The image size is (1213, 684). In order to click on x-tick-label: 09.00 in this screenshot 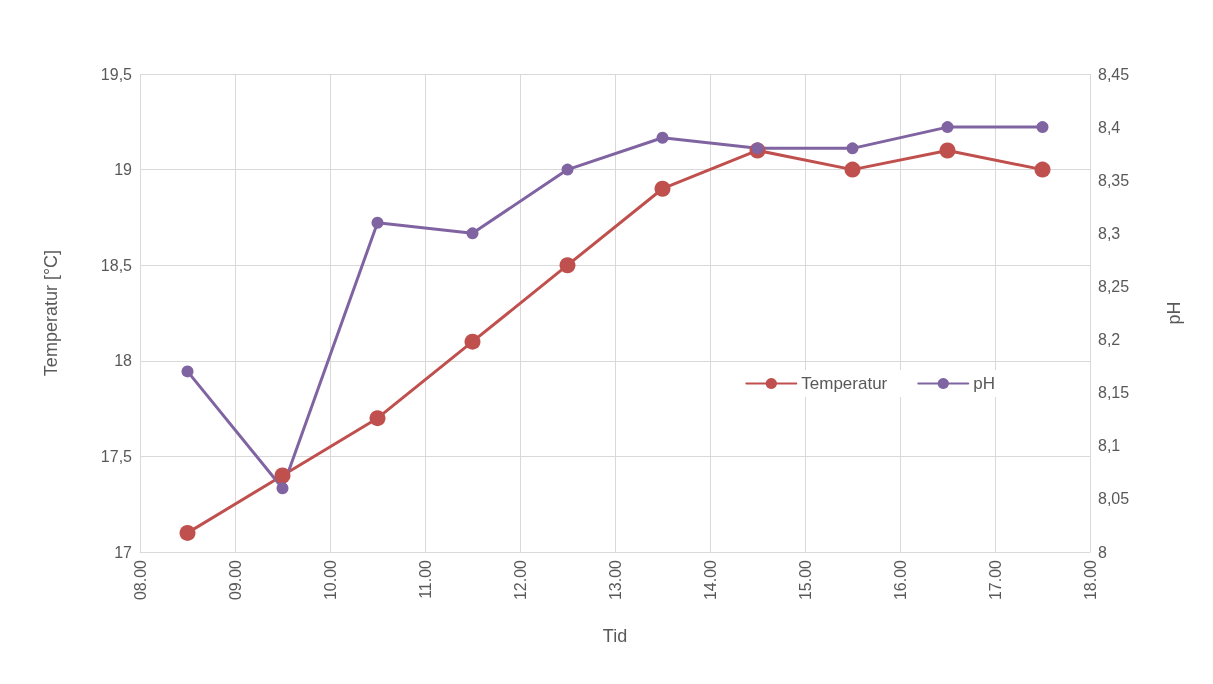, I will do `click(235, 580)`.